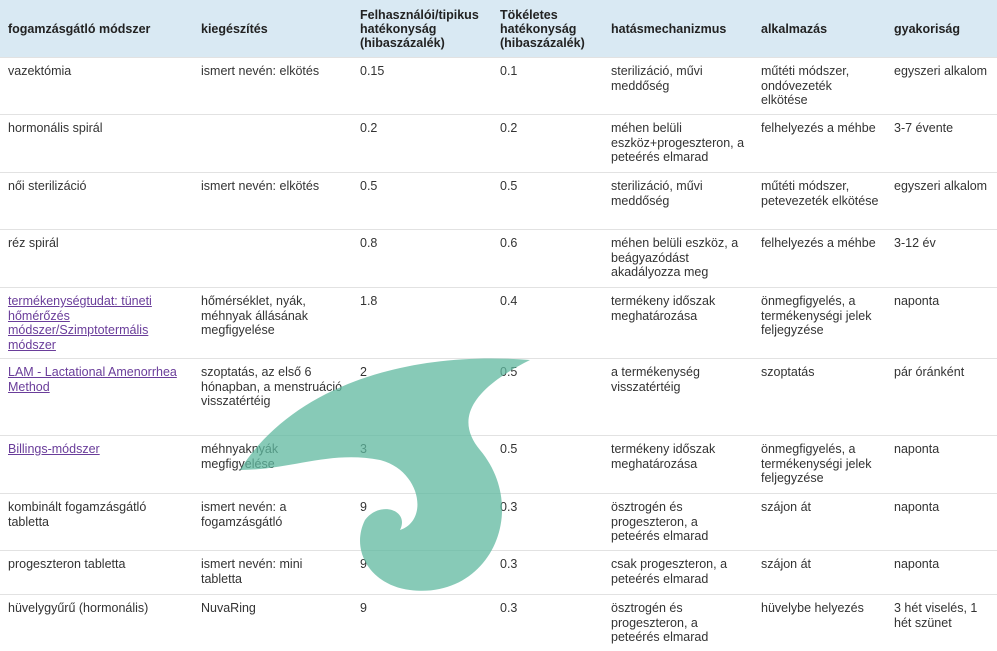  What do you see at coordinates (819, 622) in the screenshot?
I see `table-cell: hüvelybe helyezés` at bounding box center [819, 622].